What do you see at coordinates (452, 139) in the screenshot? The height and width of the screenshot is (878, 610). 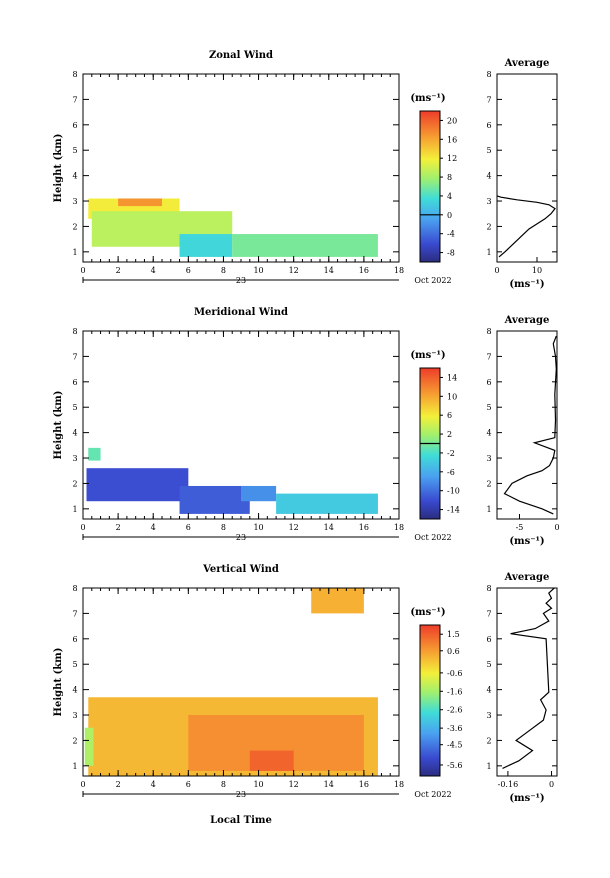 I see `colorbar-tick-label: 16` at bounding box center [452, 139].